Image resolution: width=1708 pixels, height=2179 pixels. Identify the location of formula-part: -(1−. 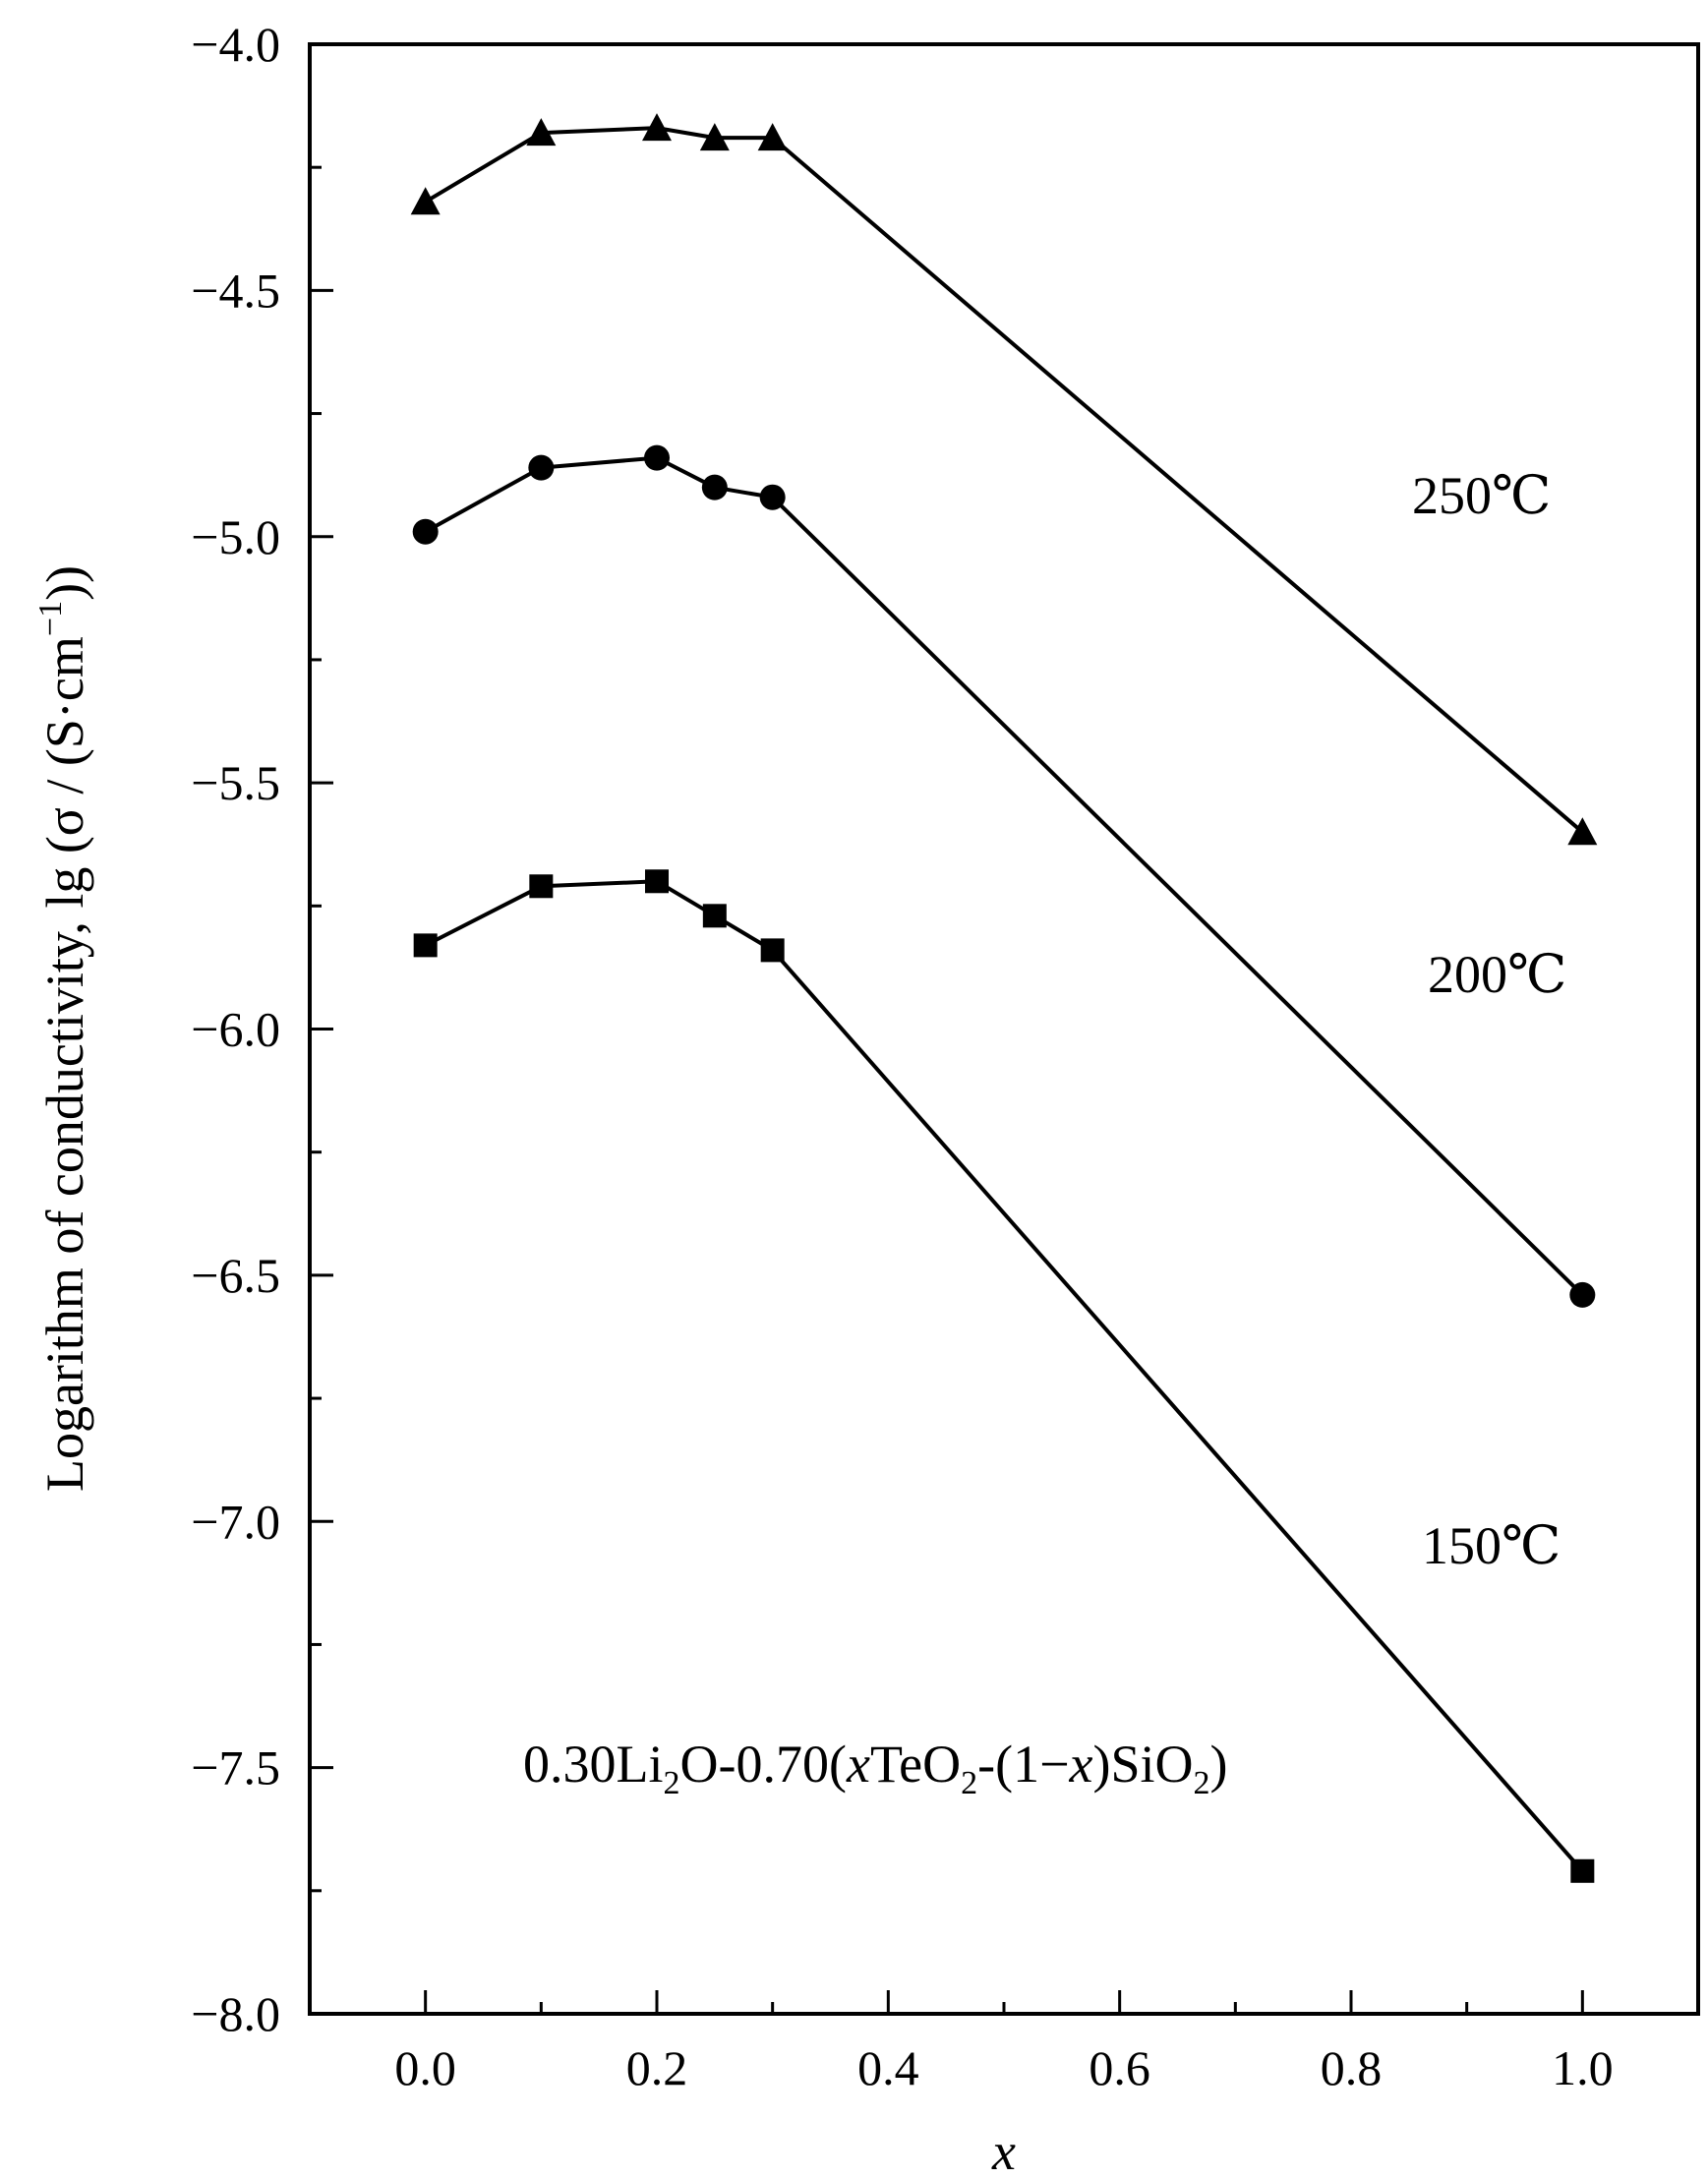
(1023, 1764).